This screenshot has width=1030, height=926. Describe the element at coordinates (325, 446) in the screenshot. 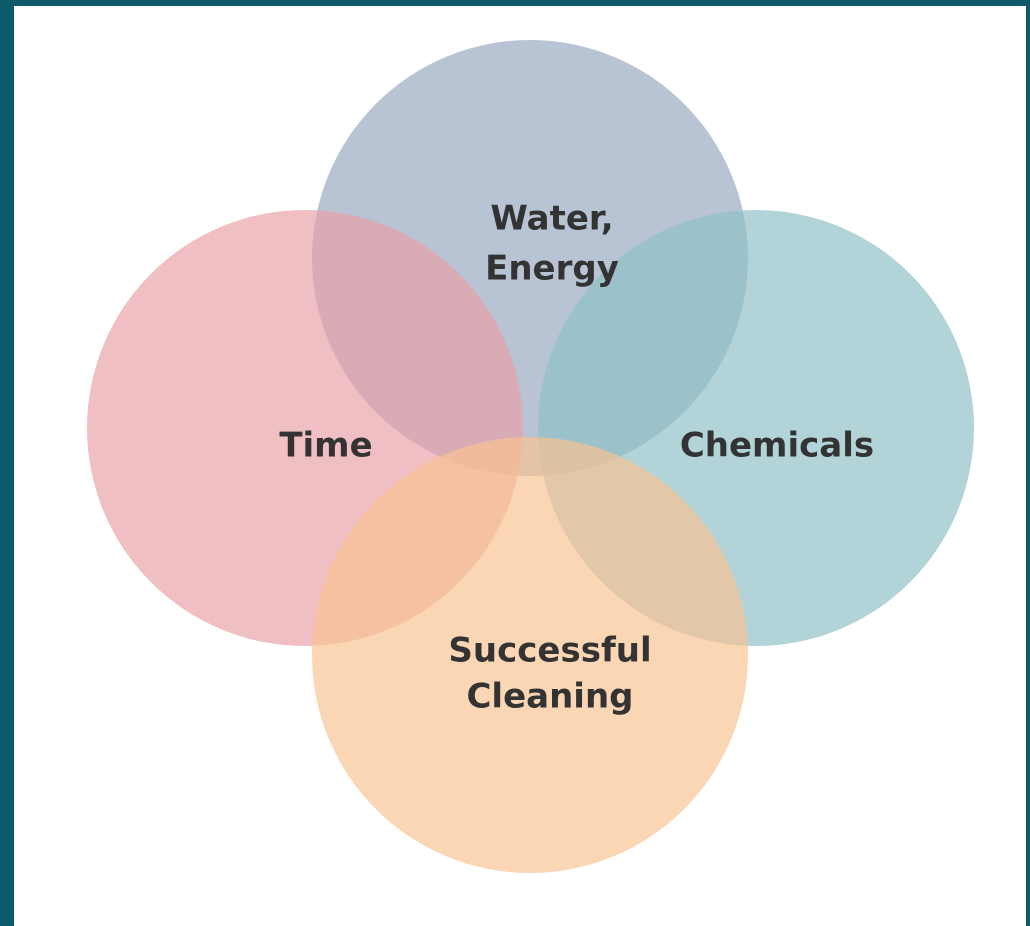

I see `node-label: Time` at that location.